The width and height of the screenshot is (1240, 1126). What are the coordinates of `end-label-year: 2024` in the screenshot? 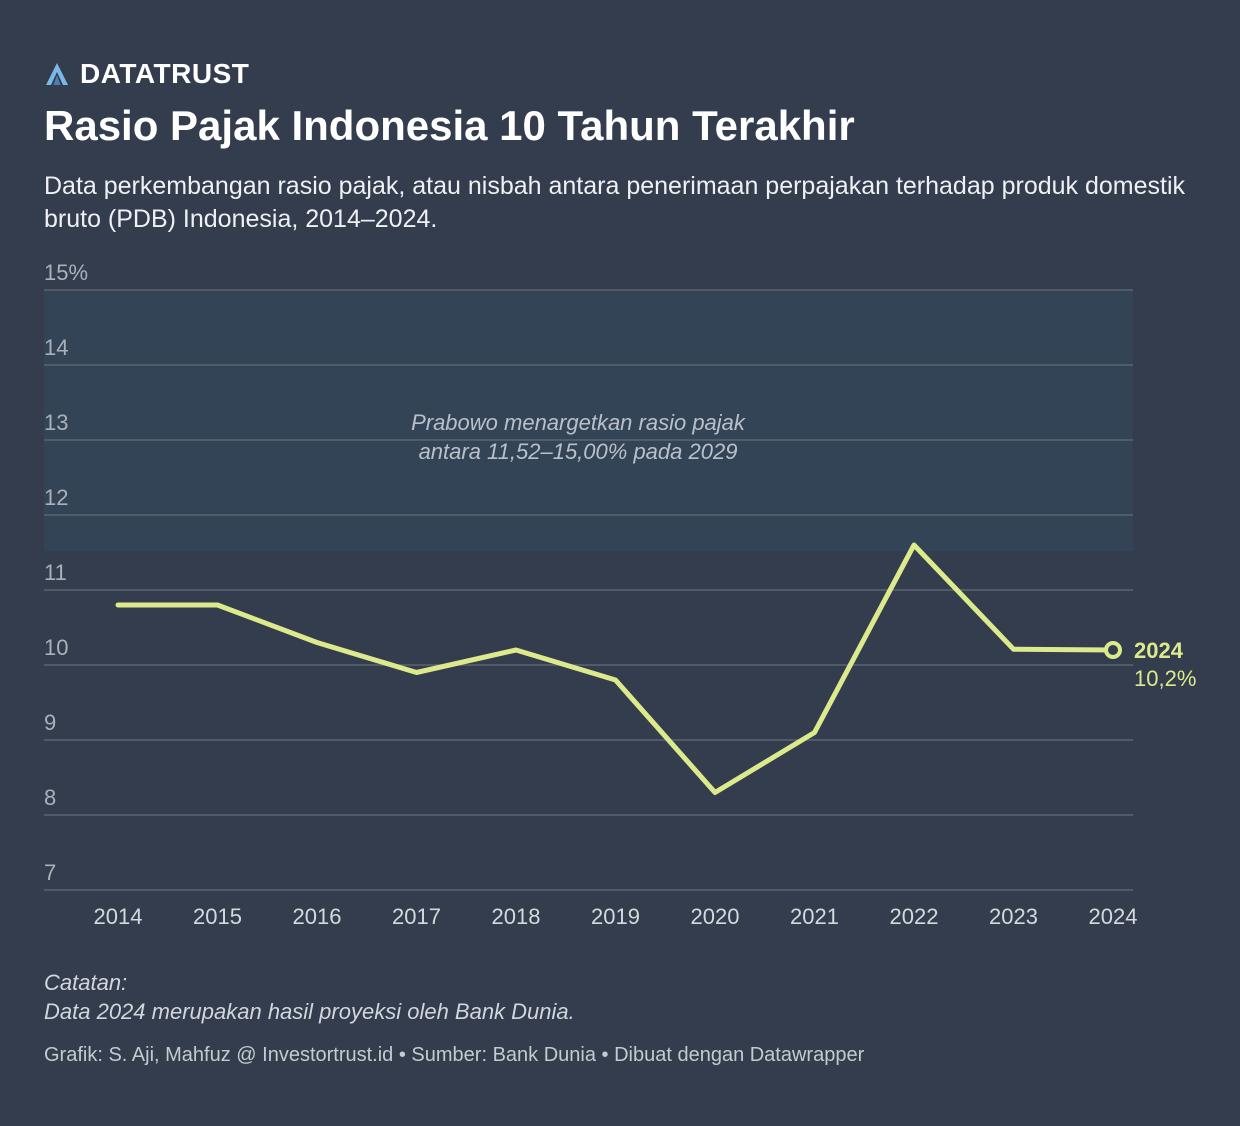 It's located at (1159, 650).